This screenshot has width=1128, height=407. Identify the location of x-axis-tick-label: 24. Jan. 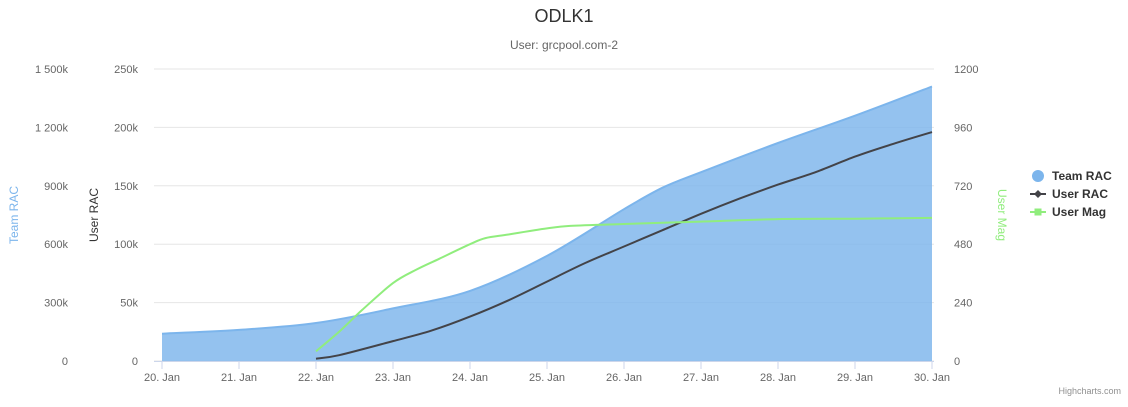
(470, 378).